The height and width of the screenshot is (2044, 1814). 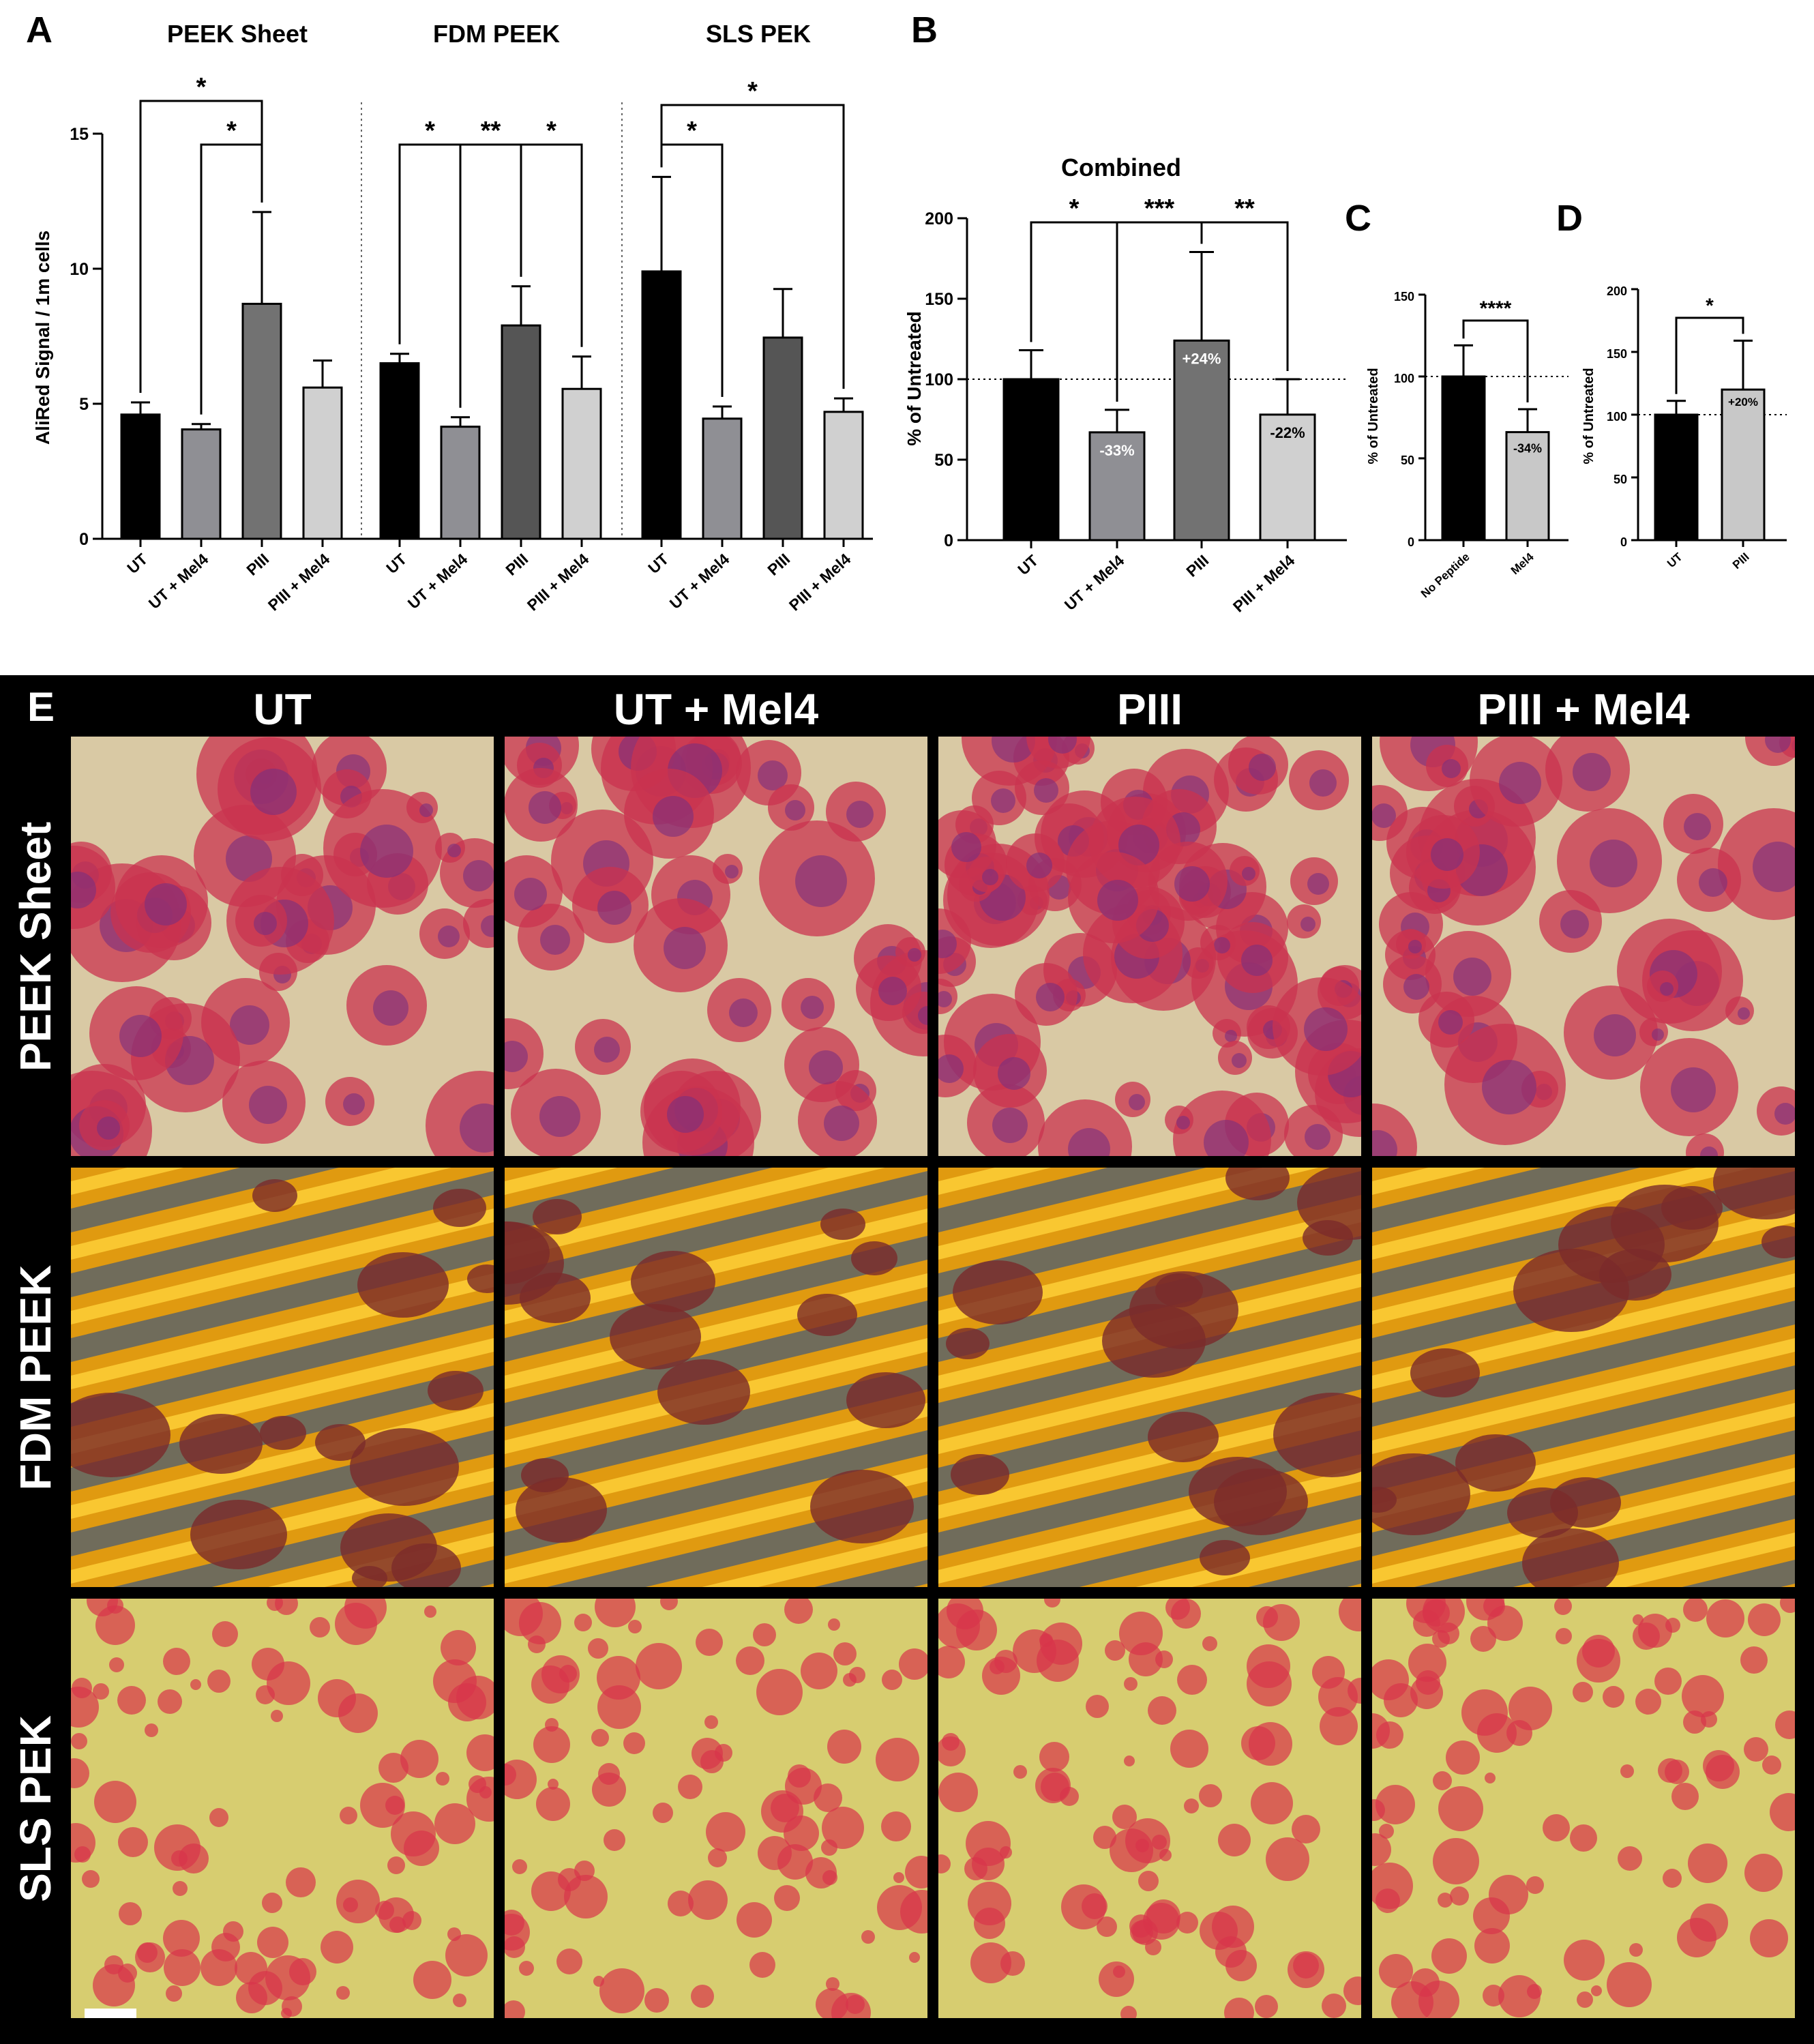 I want to click on micro-col-head-ut-mel4: UT + Mel4, so click(x=716, y=709).